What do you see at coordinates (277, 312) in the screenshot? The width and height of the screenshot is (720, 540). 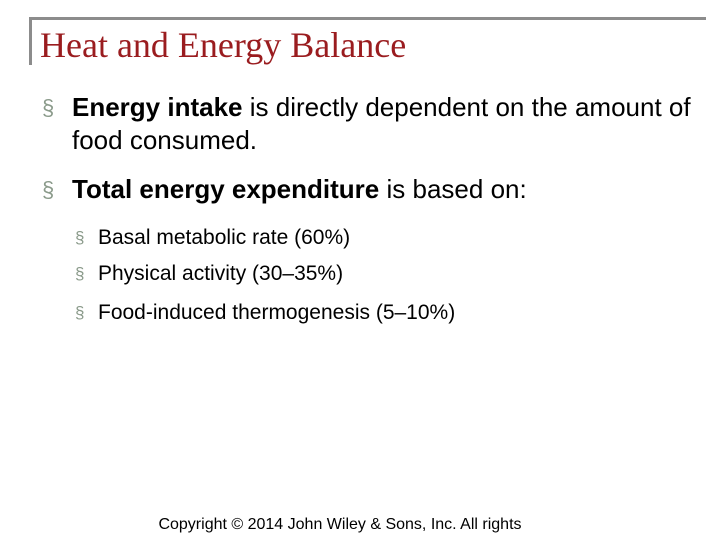 I see `sub-bullet-text: Food-induced thermogenesis (5–10%)` at bounding box center [277, 312].